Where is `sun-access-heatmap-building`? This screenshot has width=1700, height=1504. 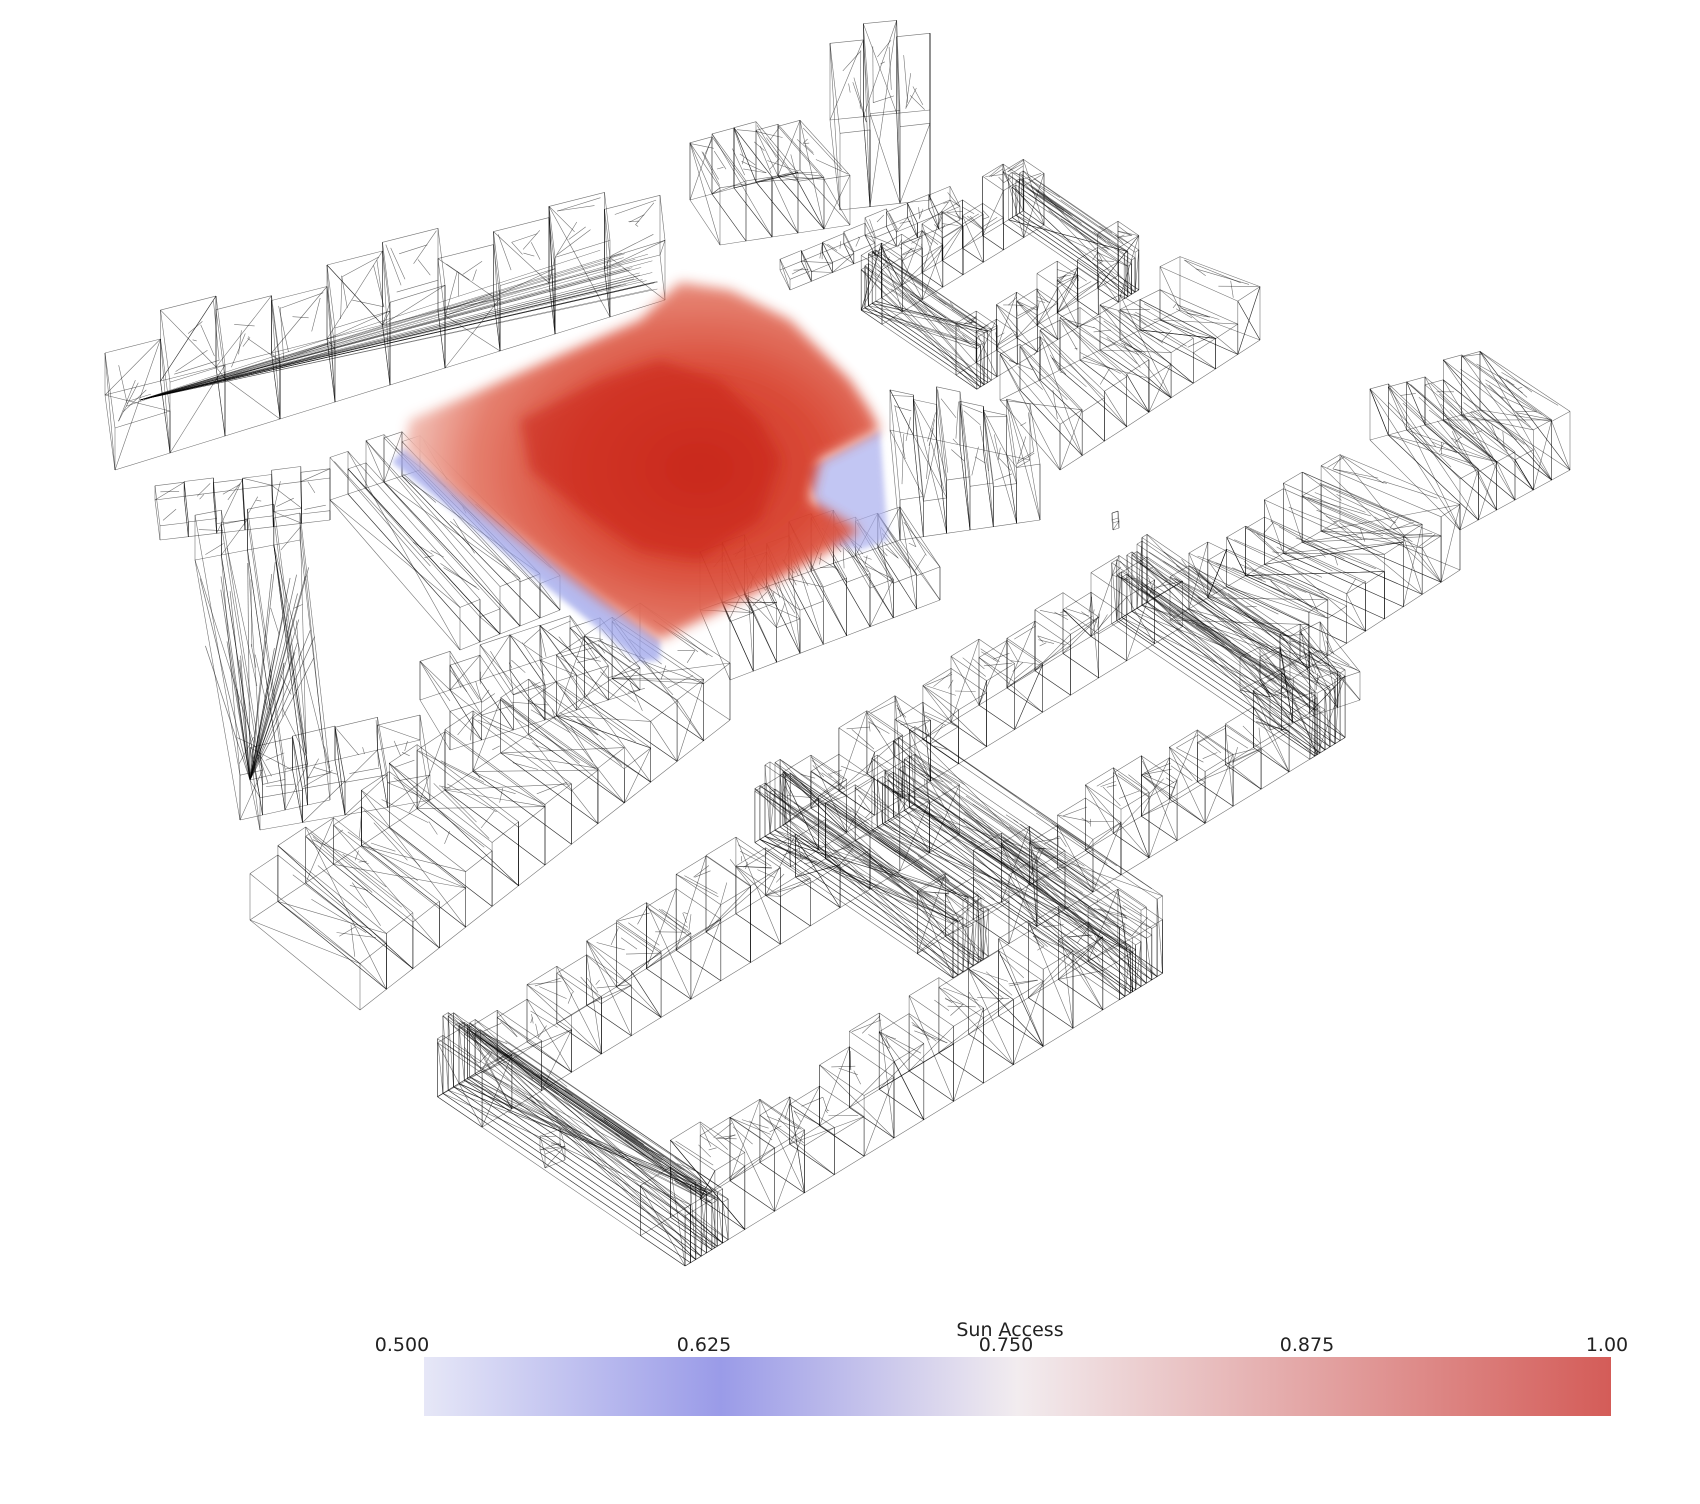
sun-access-heatmap-building is located at coordinates (640, 472).